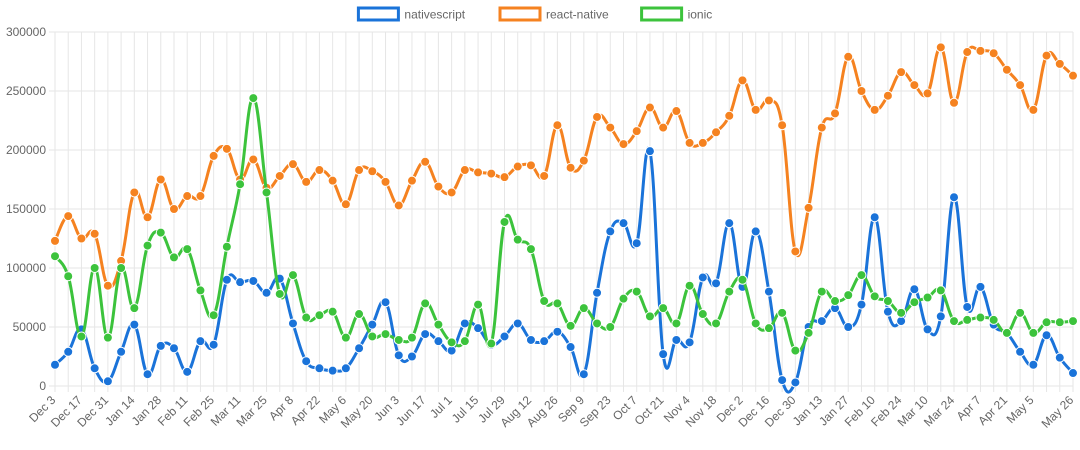 This screenshot has width=1080, height=450. Describe the element at coordinates (534, 14) in the screenshot. I see `chart-legend: nativescript react-native ionic` at that location.